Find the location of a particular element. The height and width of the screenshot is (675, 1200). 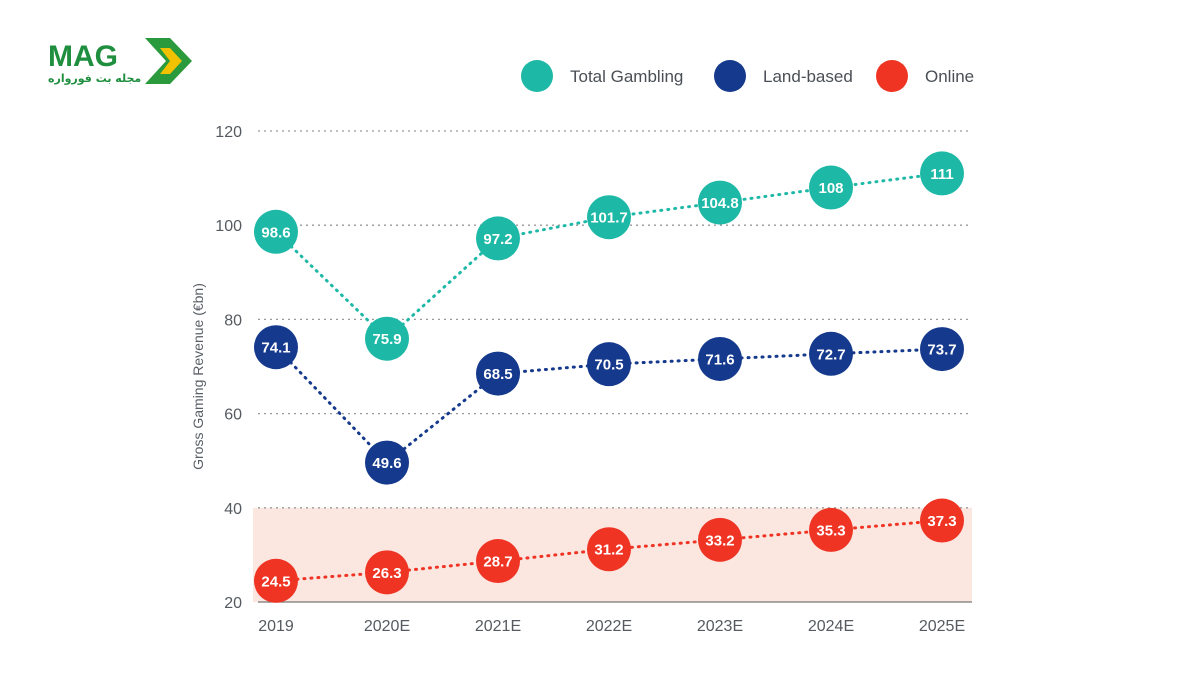

data-label: 31.2 is located at coordinates (608, 550).